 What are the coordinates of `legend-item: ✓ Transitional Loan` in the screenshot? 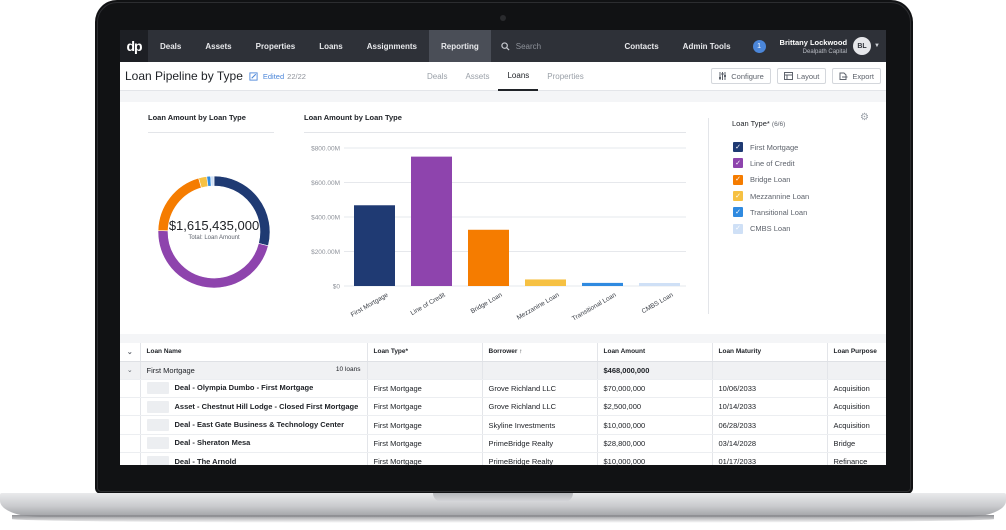 It's located at (771, 212).